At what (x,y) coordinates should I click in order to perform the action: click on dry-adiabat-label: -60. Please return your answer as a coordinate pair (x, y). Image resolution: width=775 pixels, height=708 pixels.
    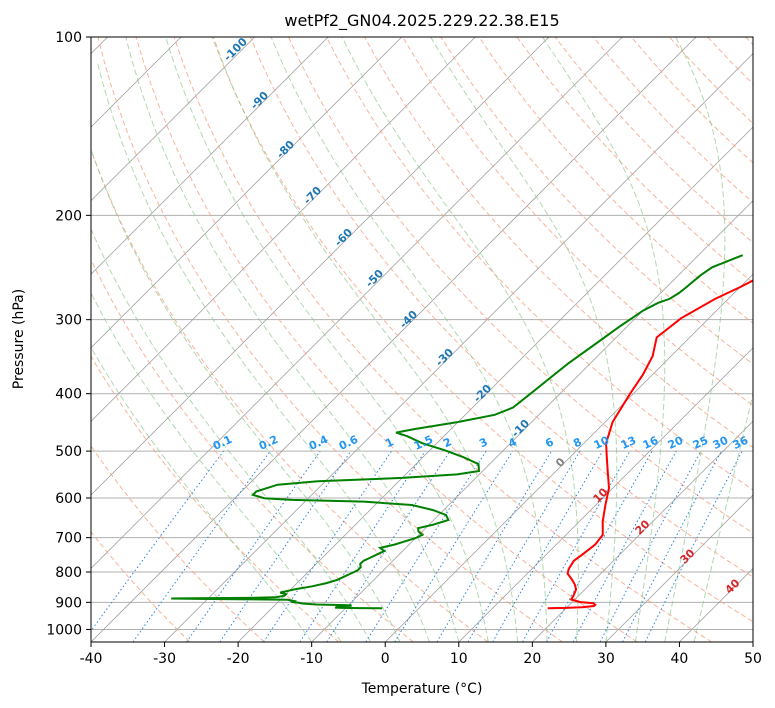
    Looking at the image, I should click on (343, 237).